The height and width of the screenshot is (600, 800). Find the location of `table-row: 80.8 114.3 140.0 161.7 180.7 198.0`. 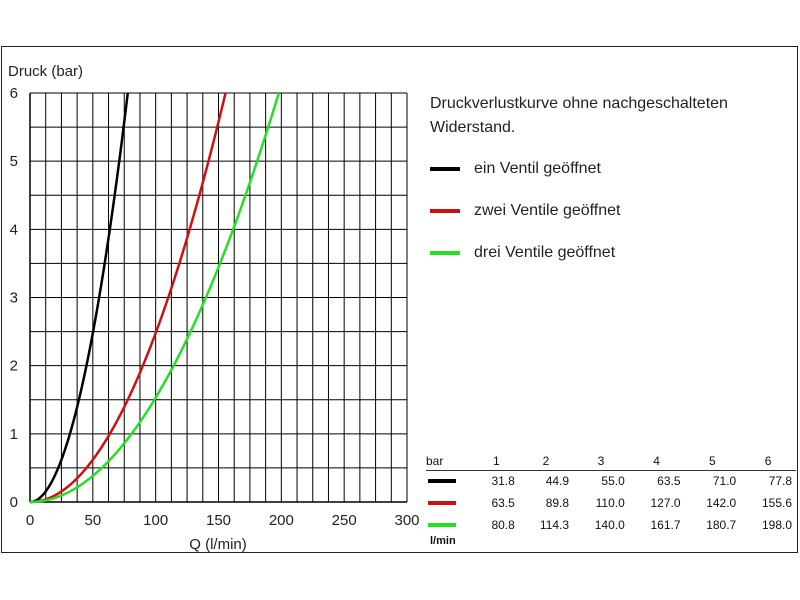

table-row: 80.8 114.3 140.0 161.7 180.7 198.0 is located at coordinates (611, 525).